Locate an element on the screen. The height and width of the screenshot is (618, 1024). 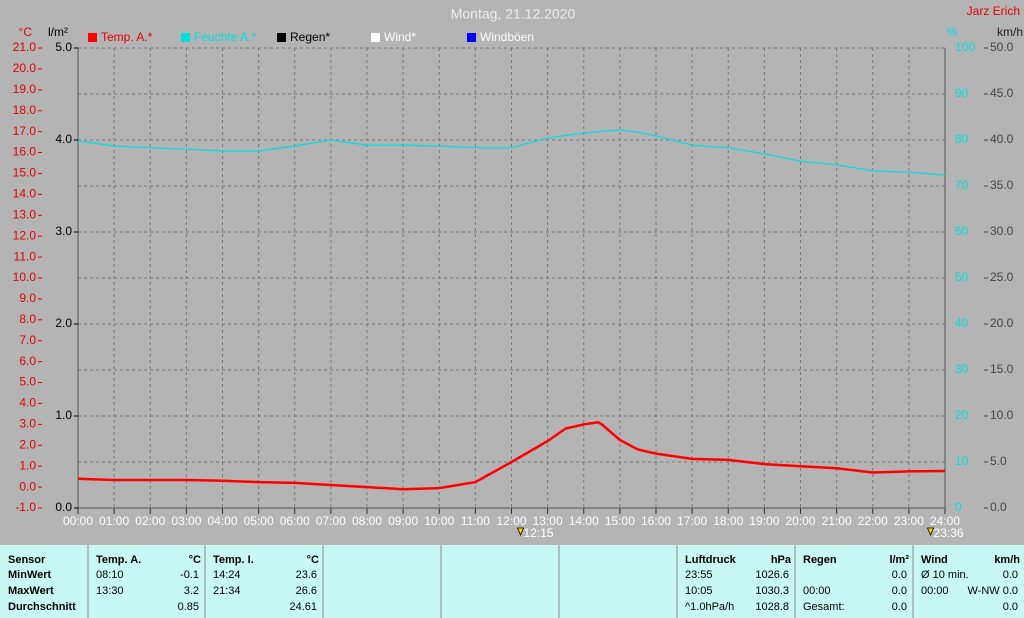
y4-tick-label: 30.0 is located at coordinates (1002, 231).